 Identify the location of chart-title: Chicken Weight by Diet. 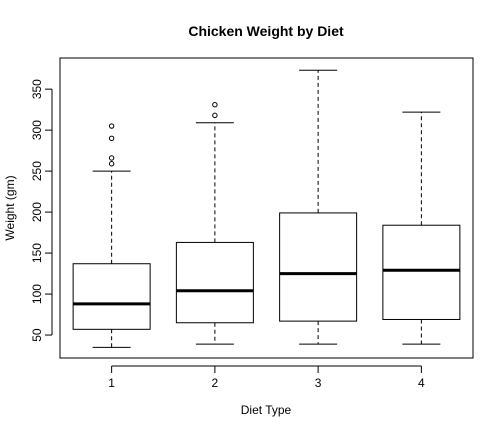
(266, 31).